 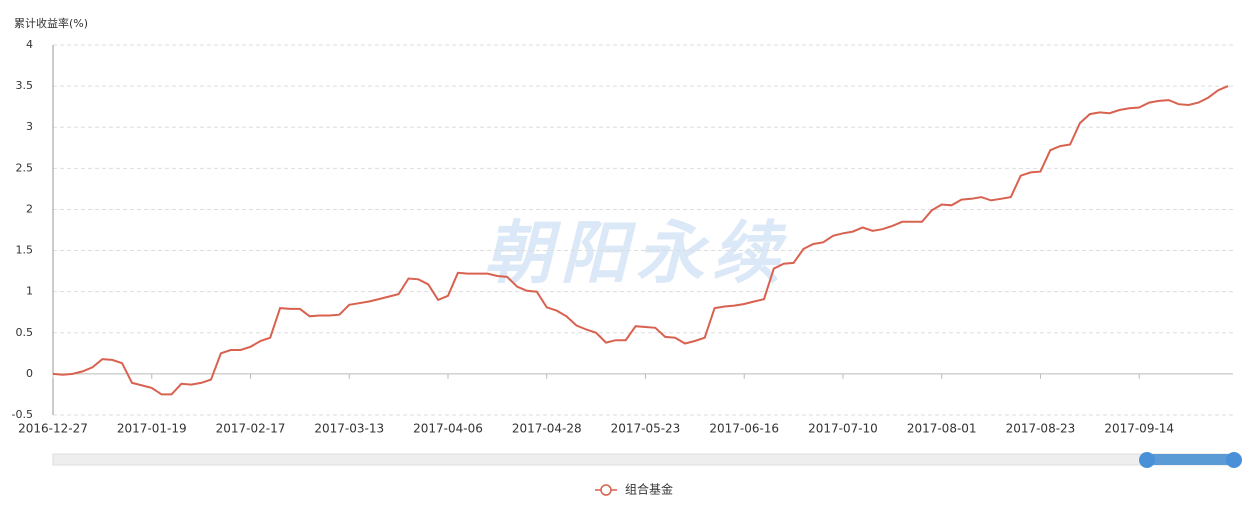 I want to click on x-tick-label: 2017-08-23, so click(x=1041, y=429).